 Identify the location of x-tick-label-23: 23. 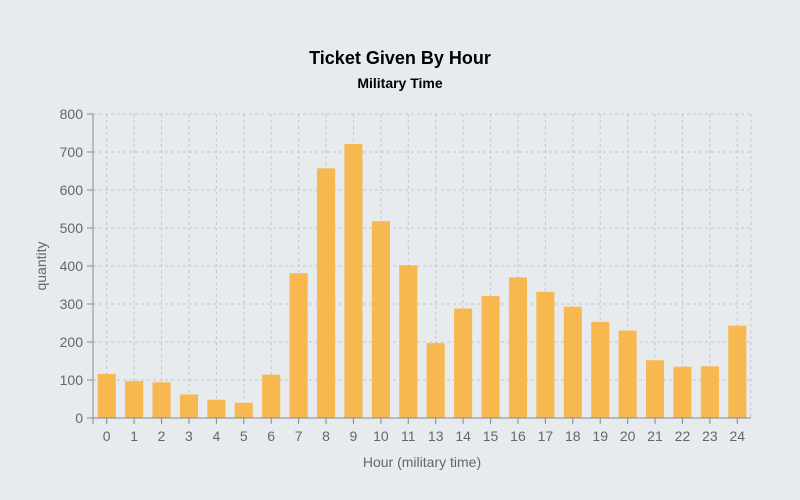
(710, 436).